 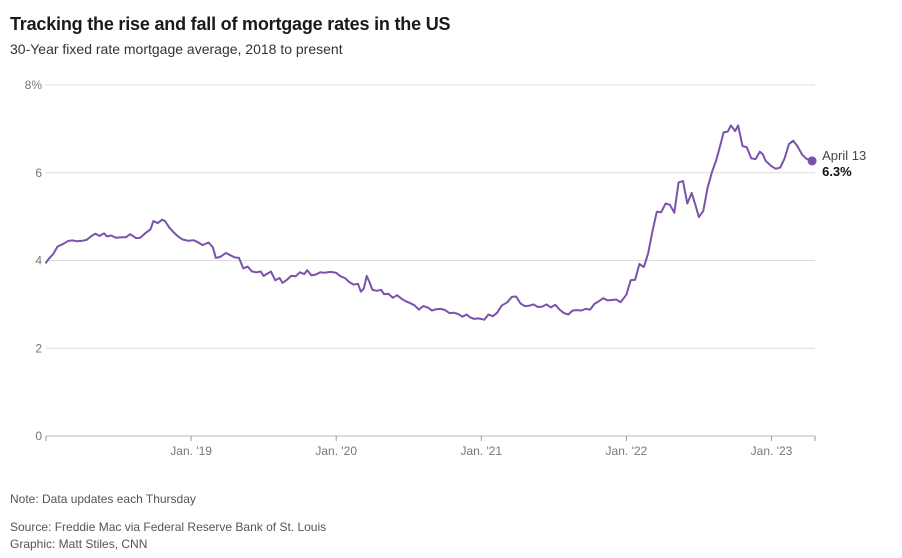 What do you see at coordinates (627, 451) in the screenshot?
I see `x-tick-label: Jan. '22` at bounding box center [627, 451].